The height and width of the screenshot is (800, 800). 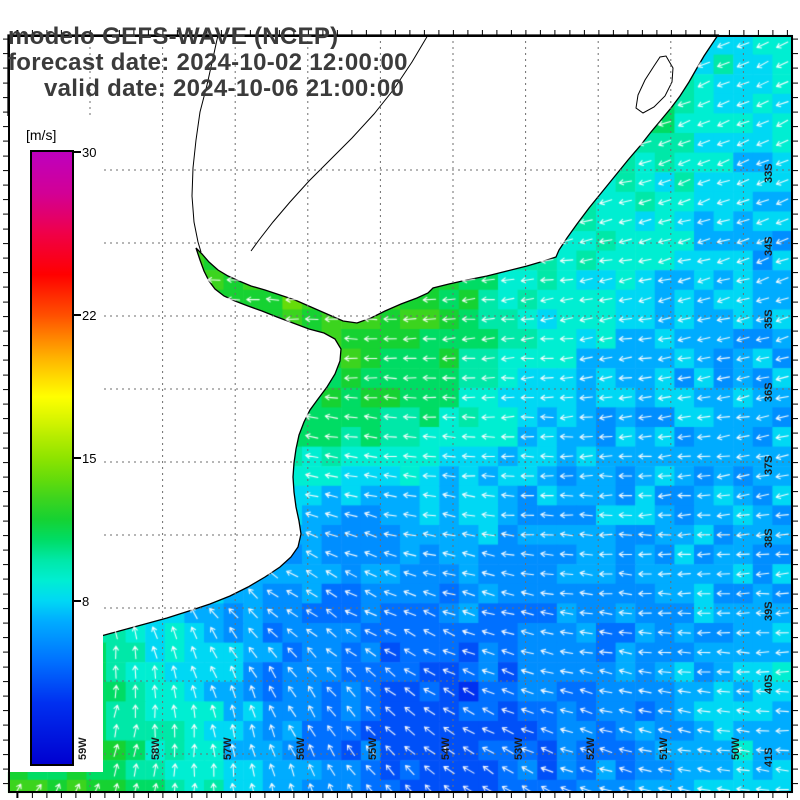 What do you see at coordinates (89, 458) in the screenshot?
I see `colorbar-value-label: 15` at bounding box center [89, 458].